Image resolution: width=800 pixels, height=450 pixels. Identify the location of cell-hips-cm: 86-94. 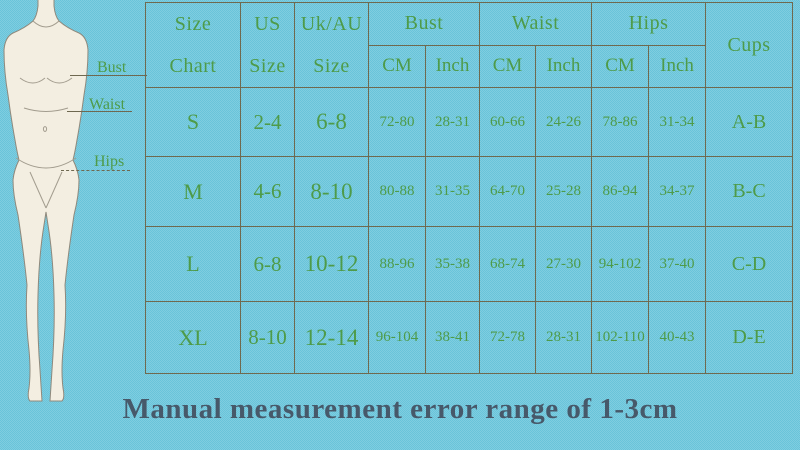
(620, 191).